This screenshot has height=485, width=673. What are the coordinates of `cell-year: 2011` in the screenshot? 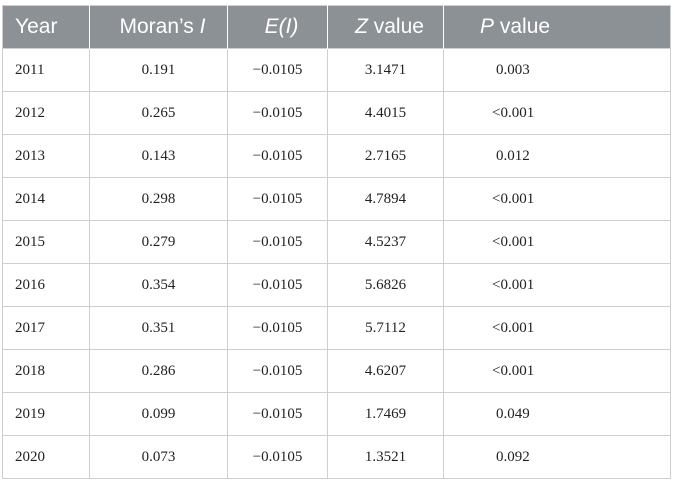 It's located at (46, 70).